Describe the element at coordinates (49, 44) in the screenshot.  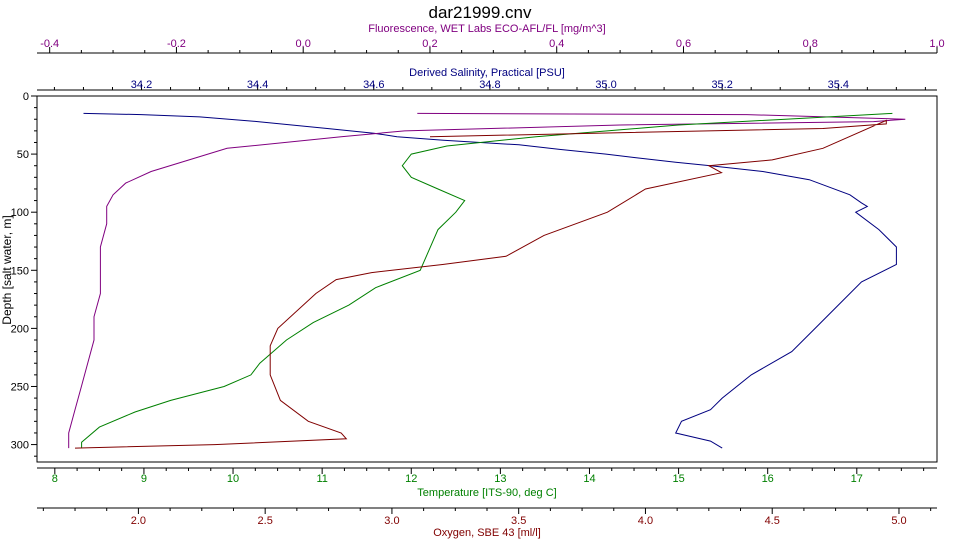
I see `fluor-tick-label: -0.4` at that location.